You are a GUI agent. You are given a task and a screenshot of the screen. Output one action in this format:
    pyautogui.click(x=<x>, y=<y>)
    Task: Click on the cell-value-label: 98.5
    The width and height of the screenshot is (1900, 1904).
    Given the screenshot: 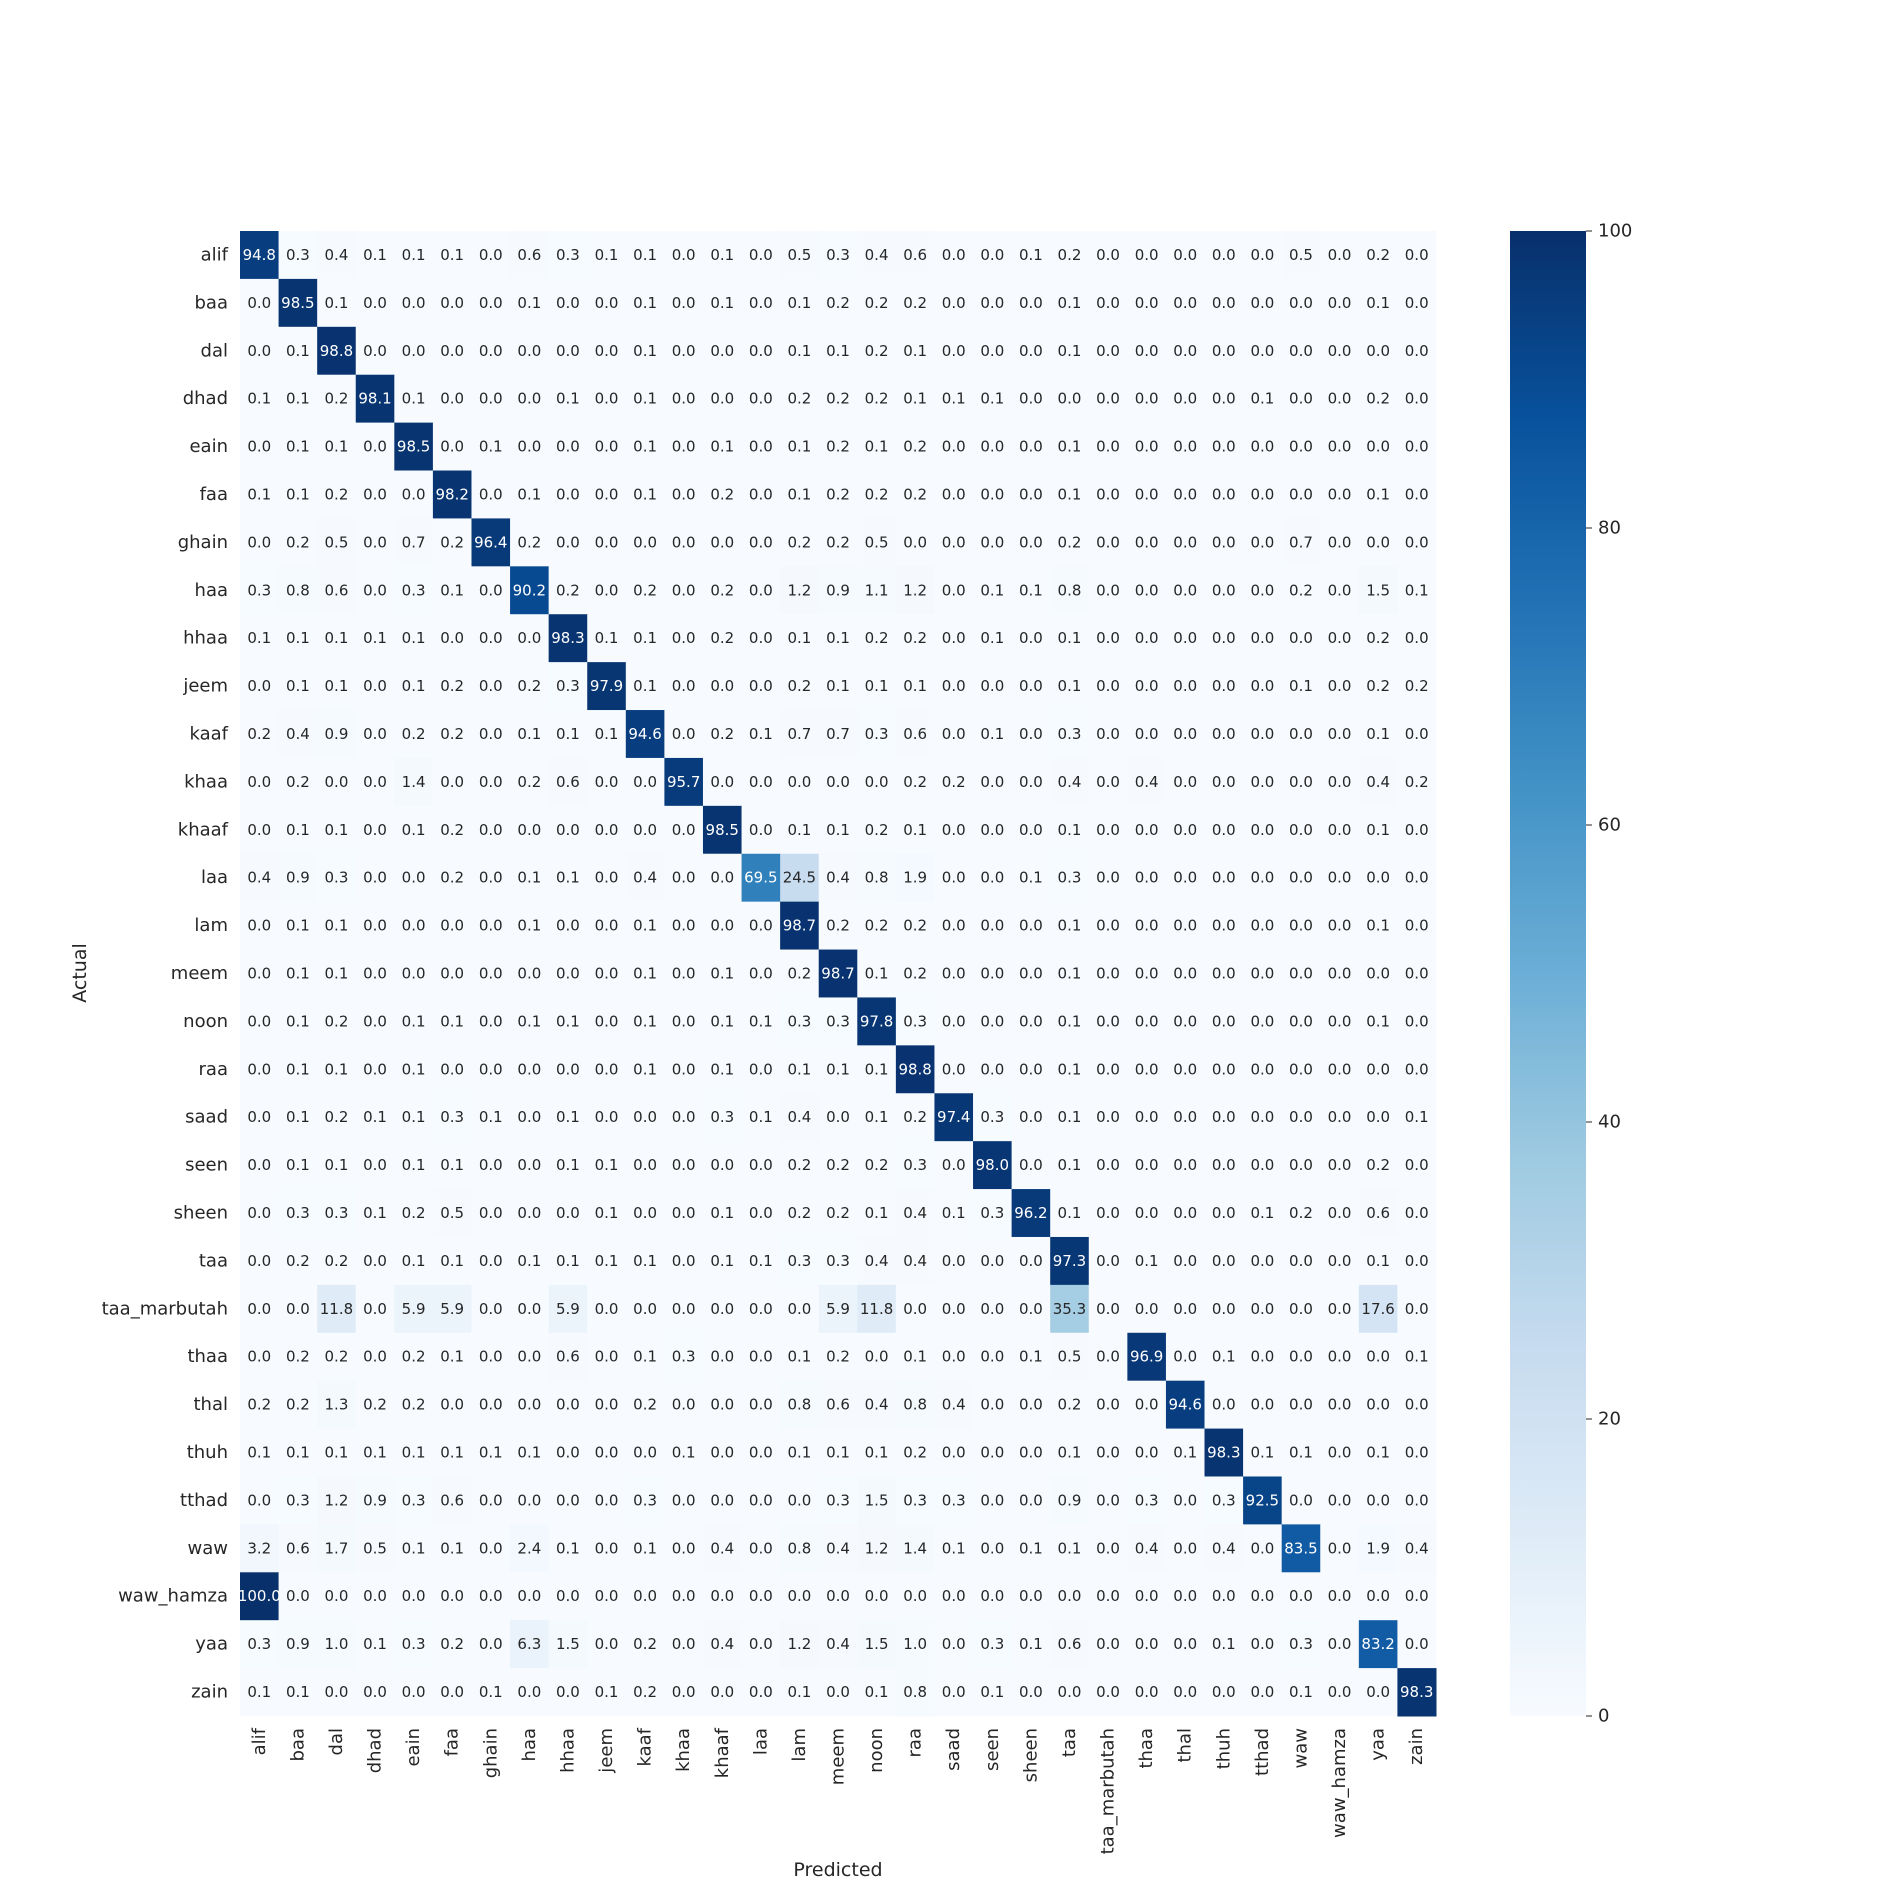 What is the action you would take?
    pyautogui.click(x=413, y=447)
    